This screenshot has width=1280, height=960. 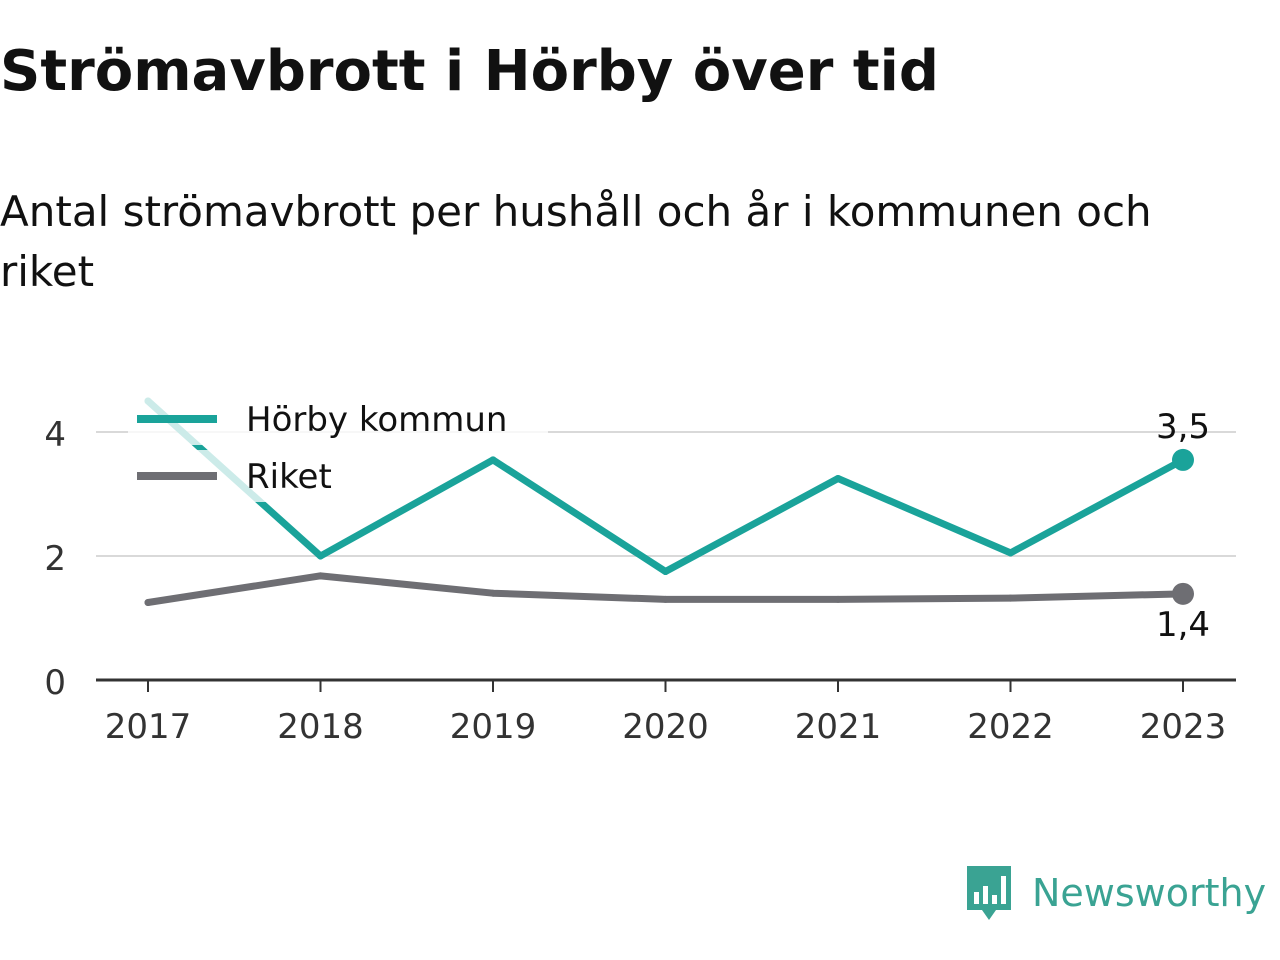 What do you see at coordinates (1183, 727) in the screenshot?
I see `x-tick-label: 2023` at bounding box center [1183, 727].